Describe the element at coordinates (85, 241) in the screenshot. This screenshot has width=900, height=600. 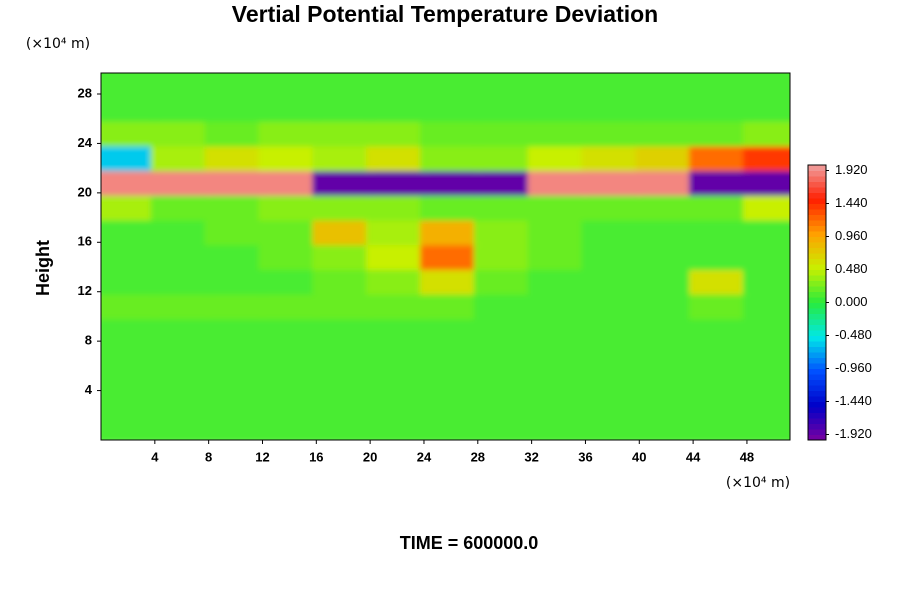
I see `y-tick-label: 16` at that location.